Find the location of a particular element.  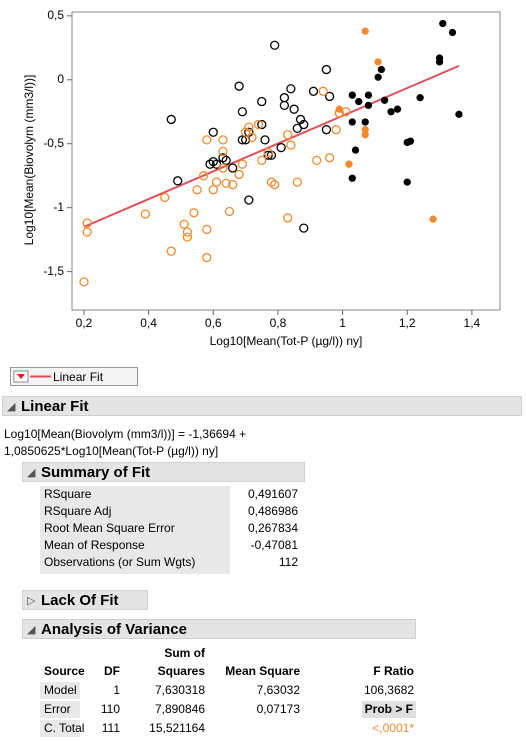

cell: 110 is located at coordinates (110, 709).